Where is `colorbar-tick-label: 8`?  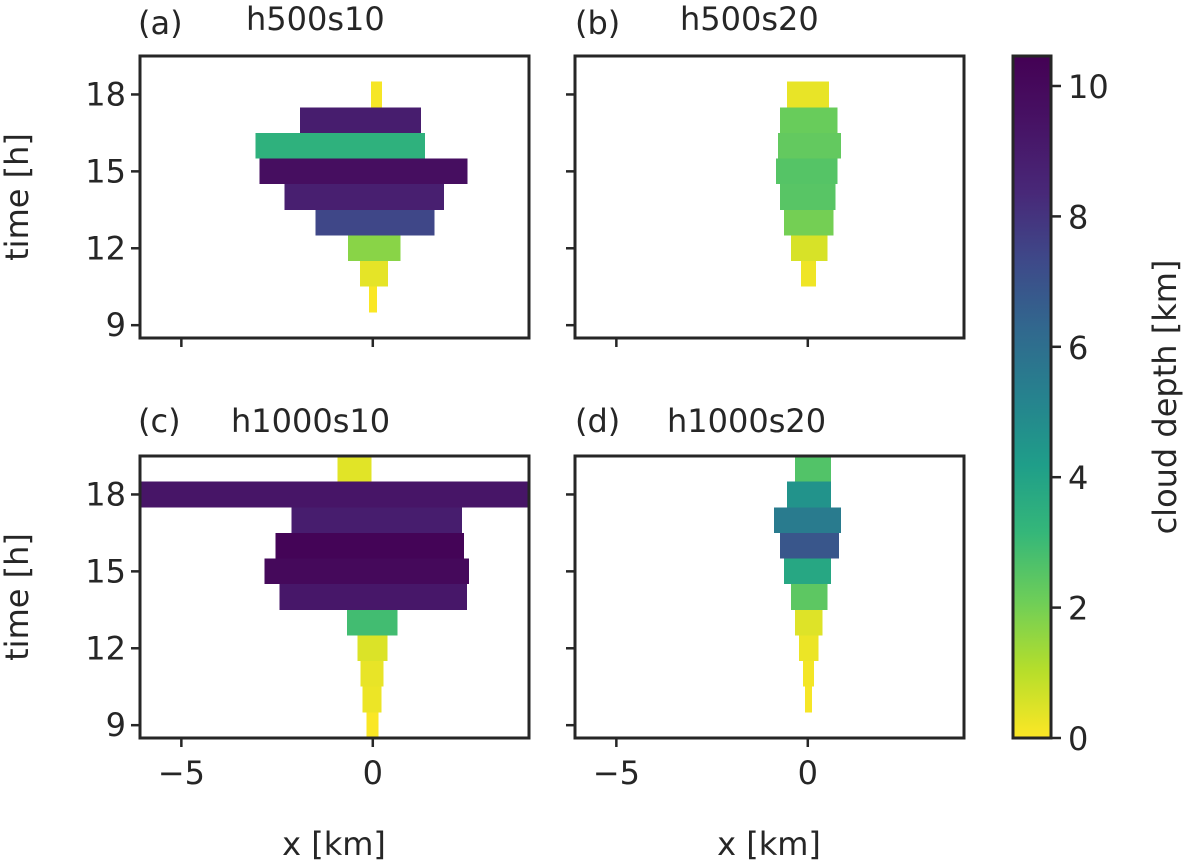
colorbar-tick-label: 8 is located at coordinates (1078, 217).